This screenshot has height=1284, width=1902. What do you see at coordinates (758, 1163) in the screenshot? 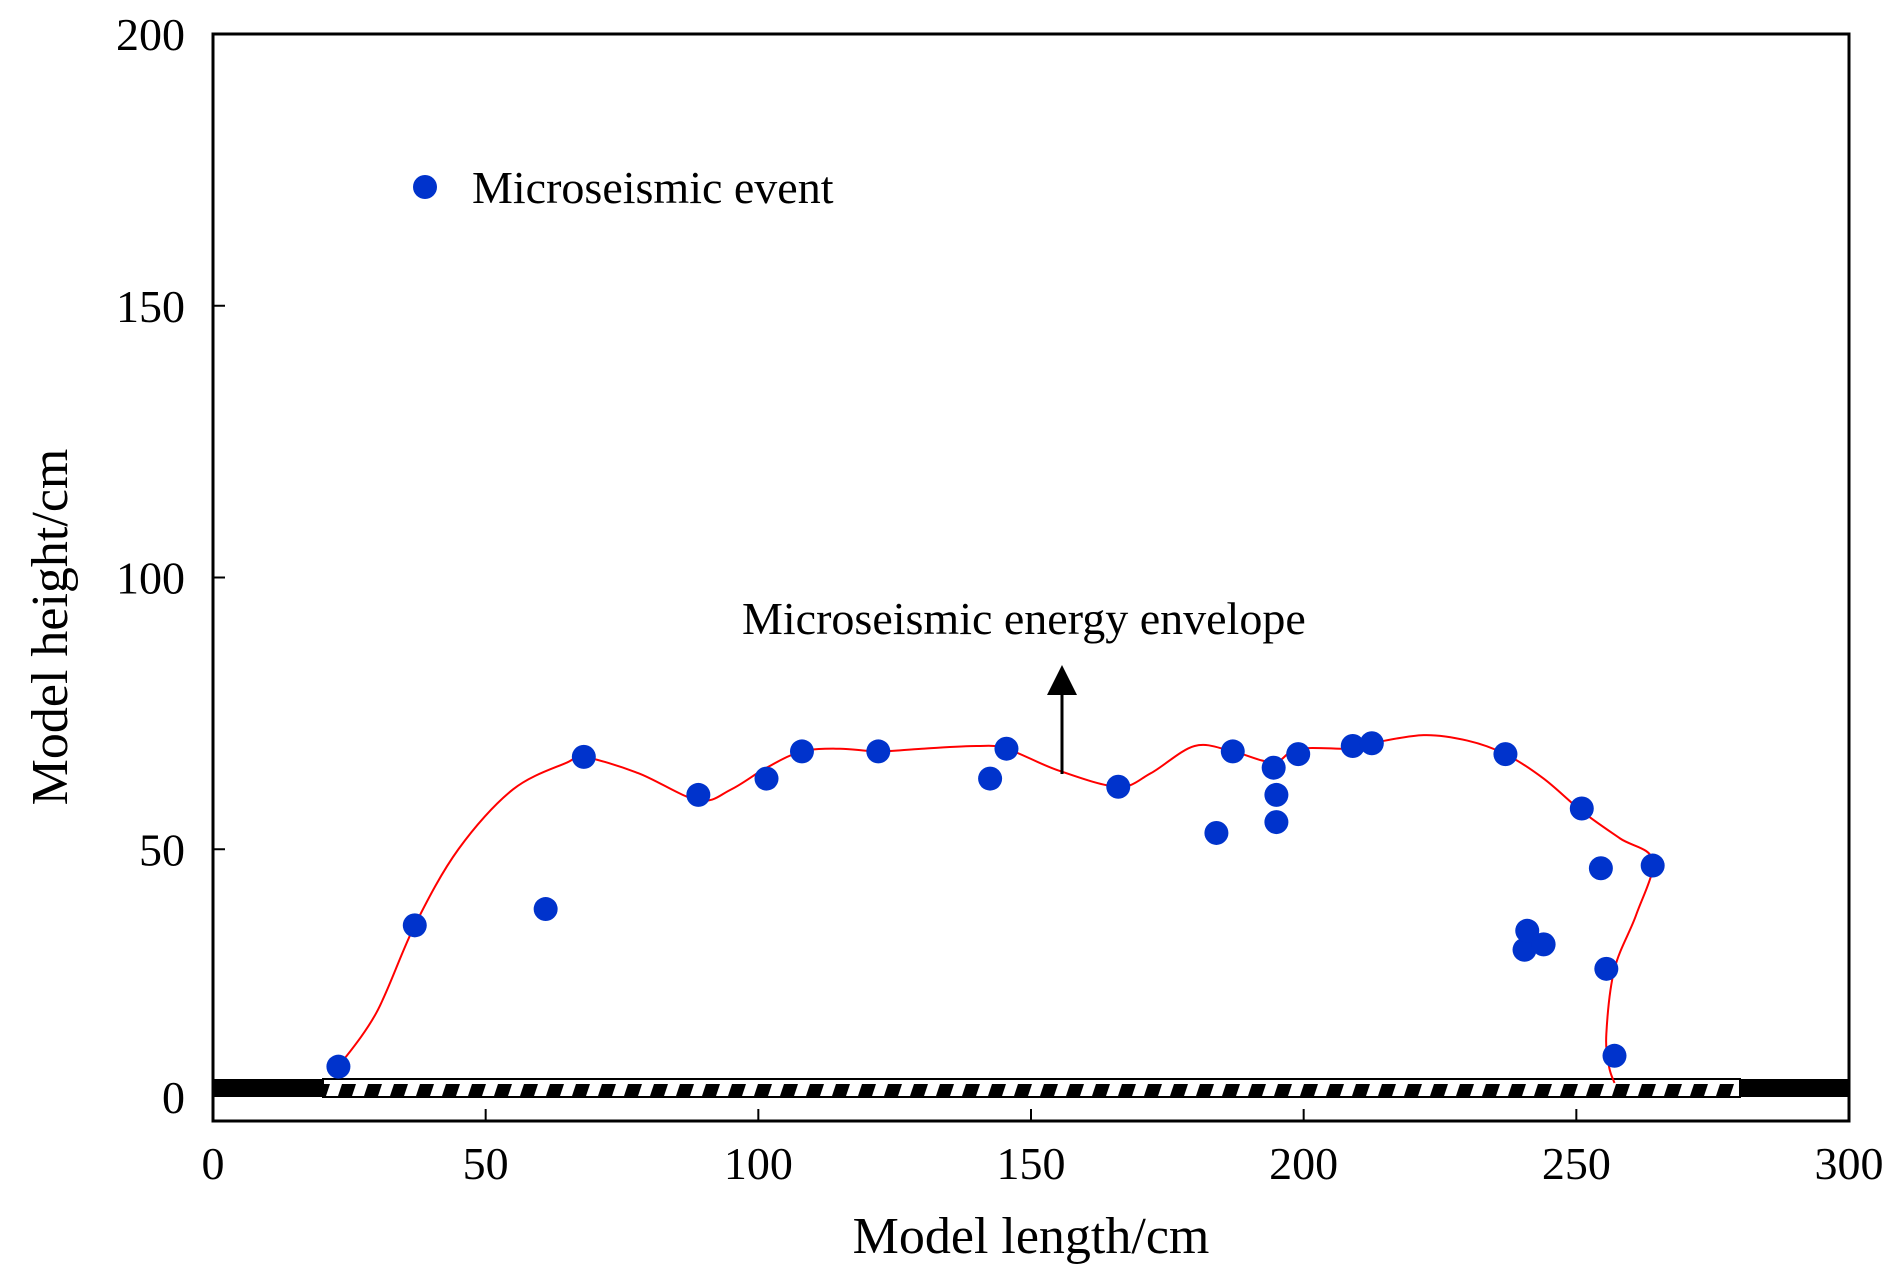
I see `x-tick-label: 100` at bounding box center [758, 1163].